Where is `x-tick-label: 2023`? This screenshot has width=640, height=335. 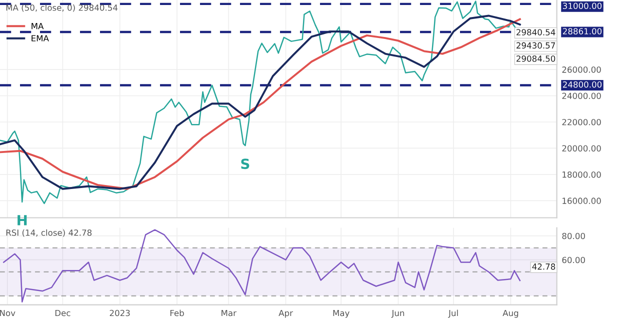
x-tick-label: 2023 is located at coordinates (120, 313).